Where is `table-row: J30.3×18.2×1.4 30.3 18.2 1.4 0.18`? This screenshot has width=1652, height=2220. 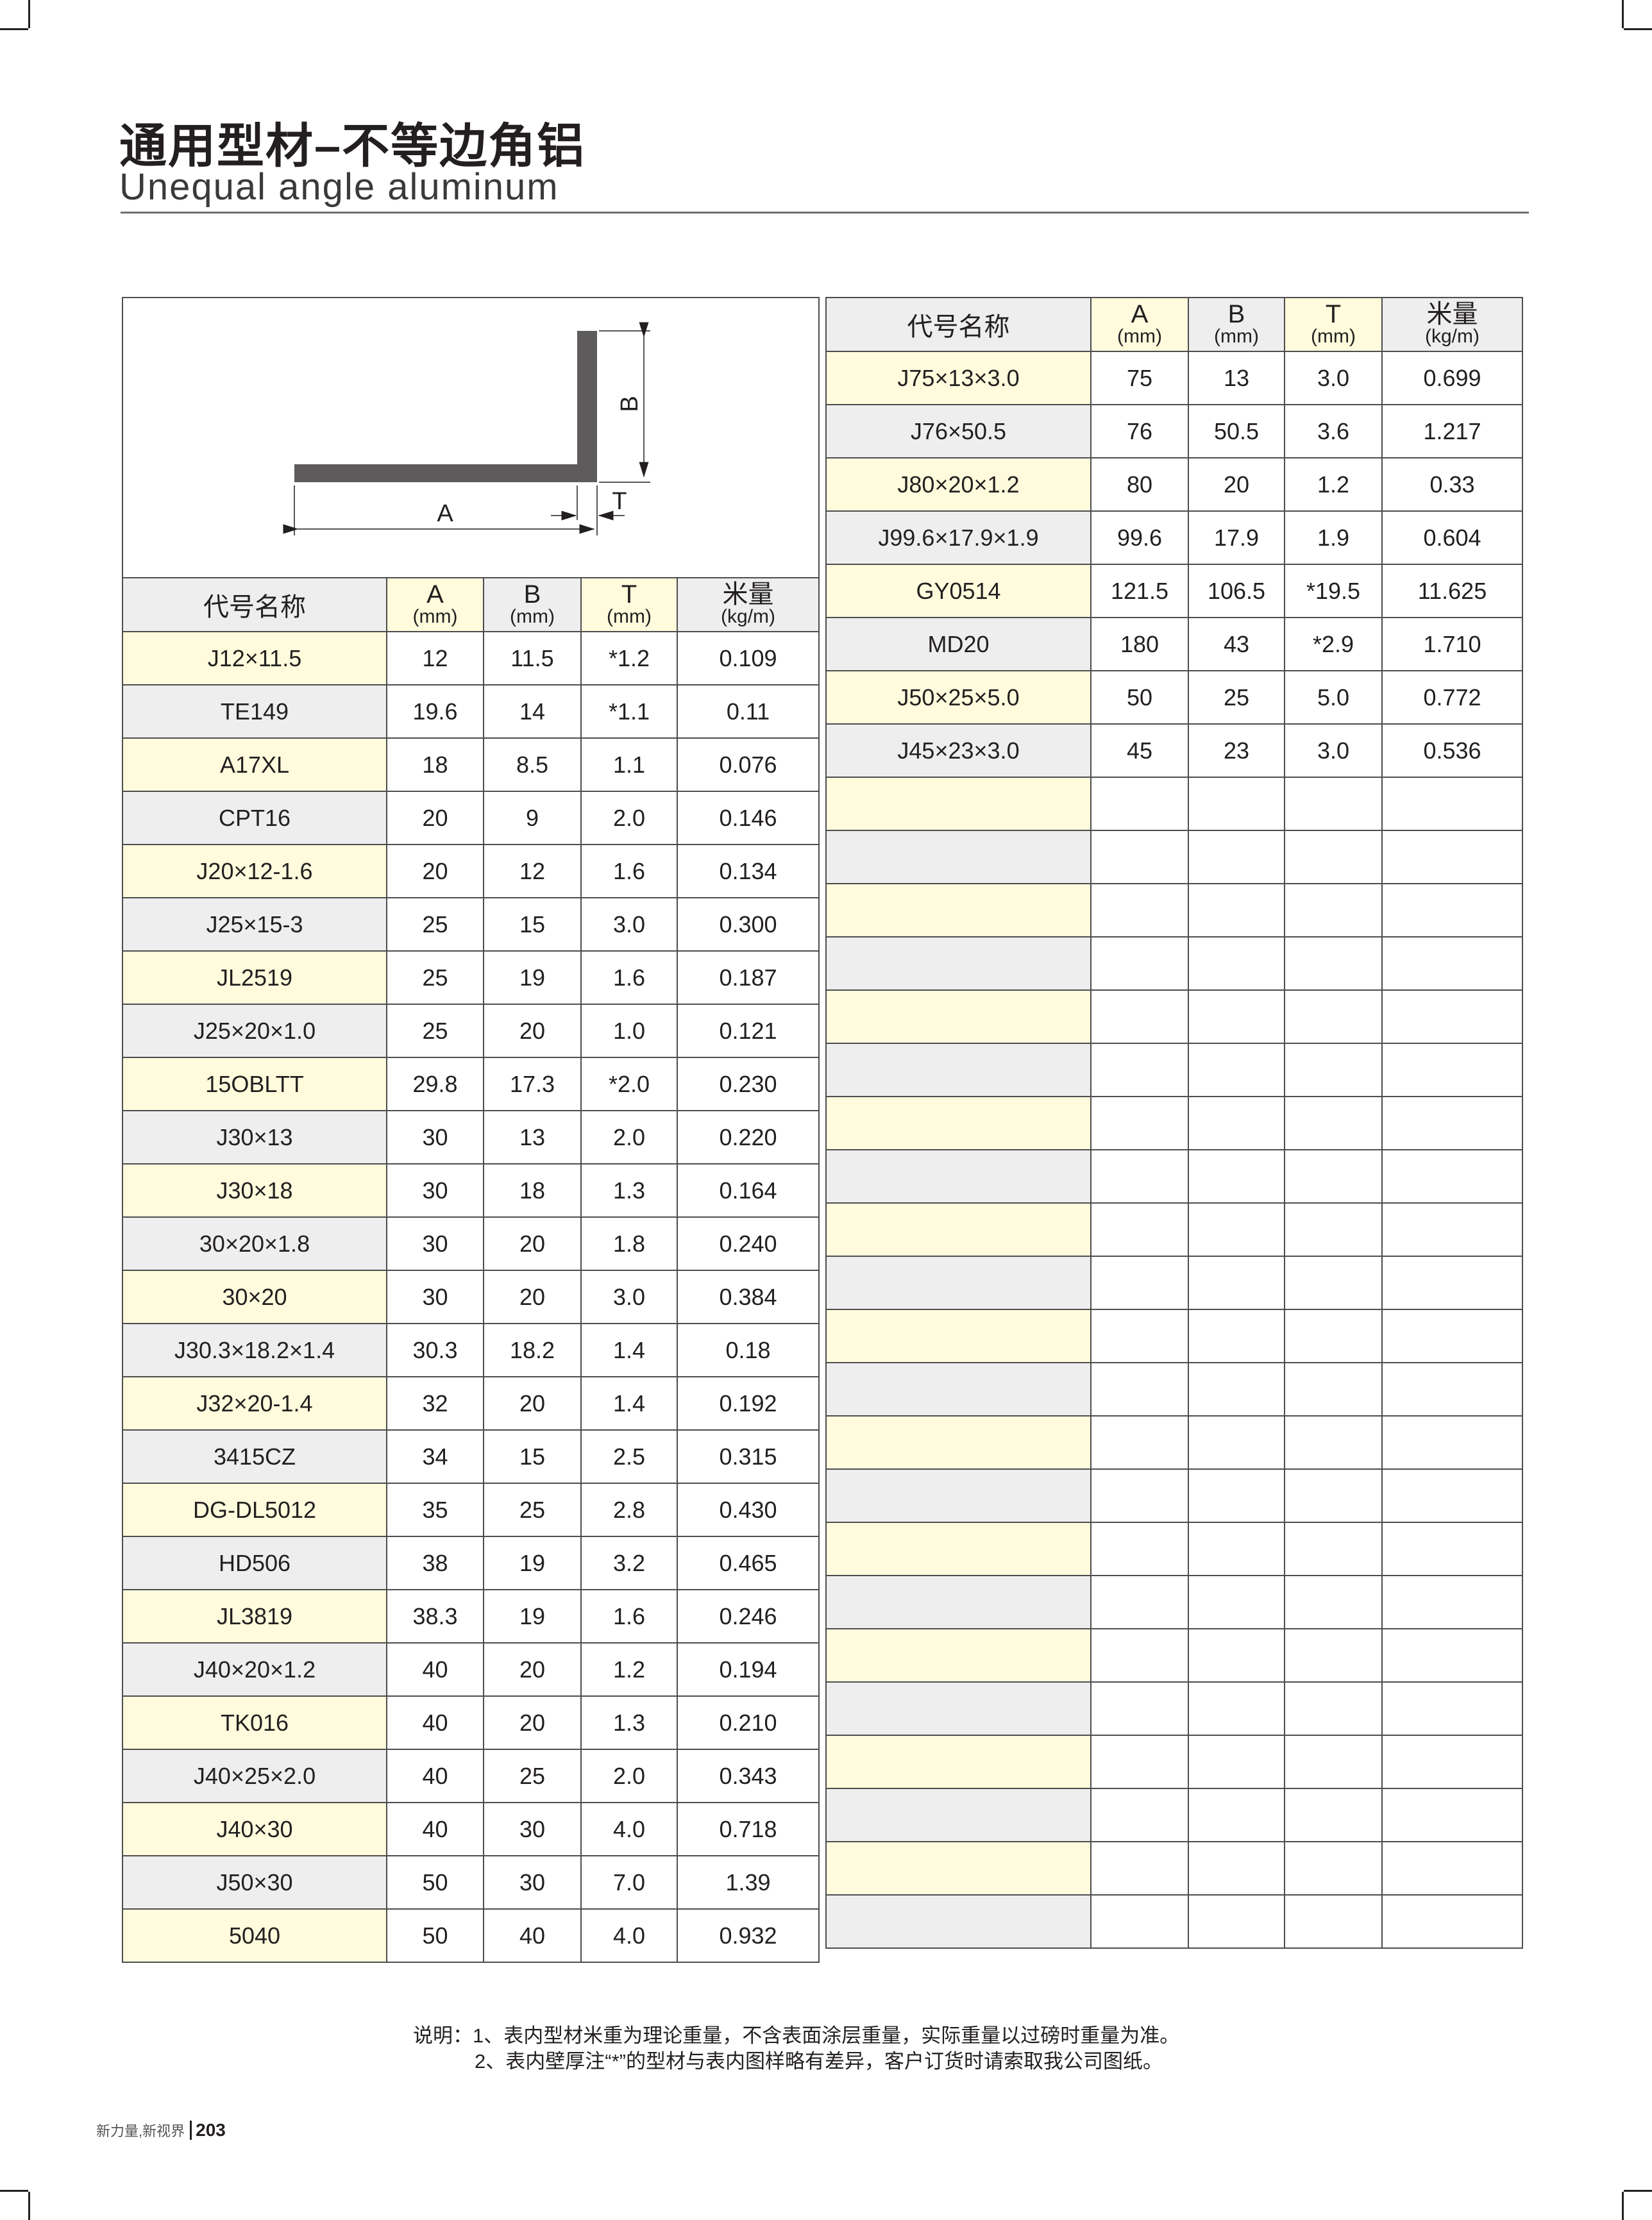 table-row: J30.3×18.2×1.4 30.3 18.2 1.4 0.18 is located at coordinates (471, 1350).